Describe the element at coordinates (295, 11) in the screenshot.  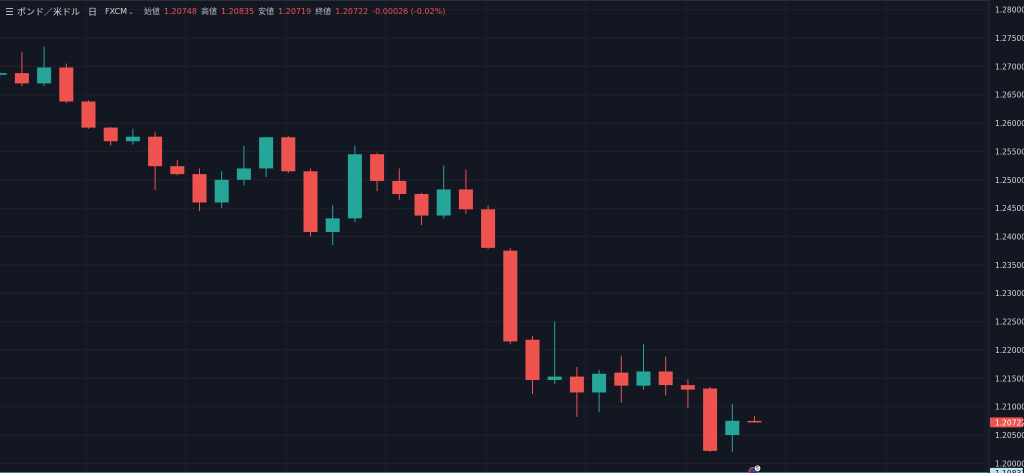
I see `low-value: 1.20719` at that location.